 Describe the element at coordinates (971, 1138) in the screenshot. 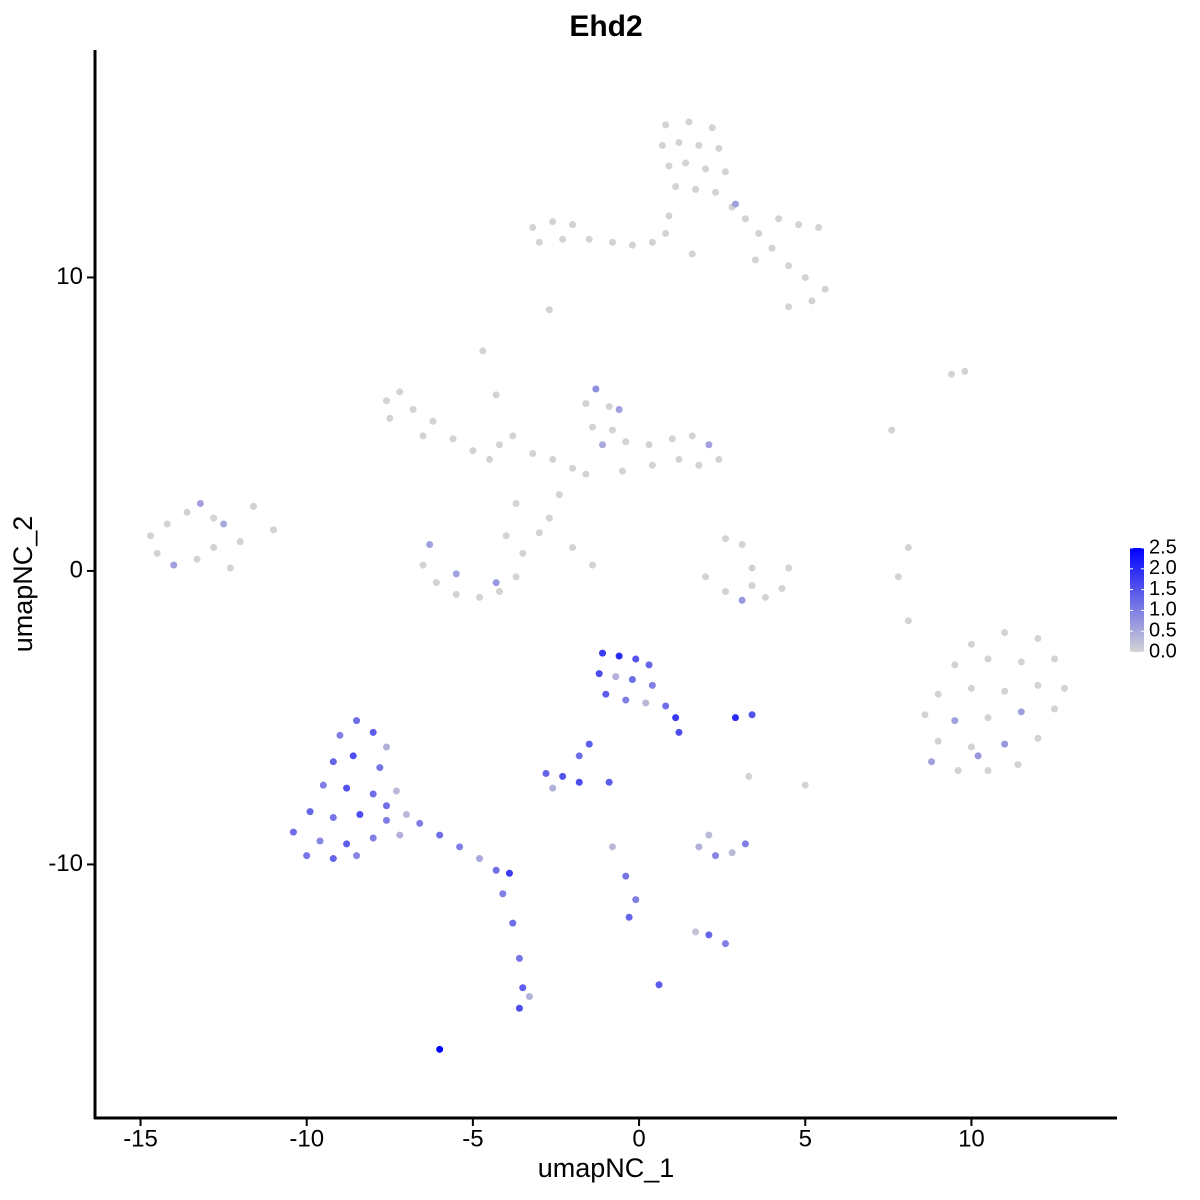

I see `x-tick-label: 10` at that location.